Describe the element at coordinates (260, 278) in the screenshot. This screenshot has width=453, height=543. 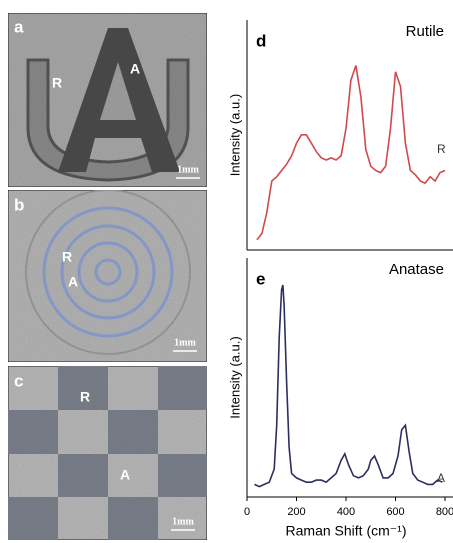
I see `panel-label: e` at that location.